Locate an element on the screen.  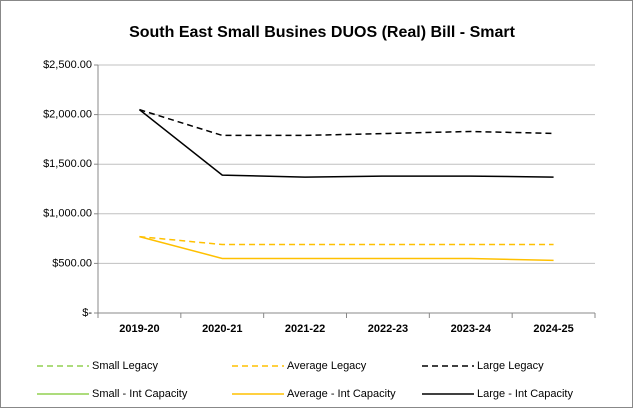
x-tick-label: 2019-20 is located at coordinates (139, 329).